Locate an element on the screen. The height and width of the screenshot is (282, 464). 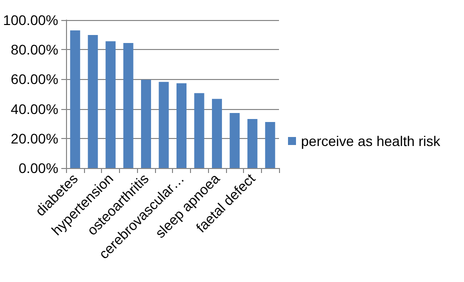
y-tick-label: 20.00% is located at coordinates (34, 138).